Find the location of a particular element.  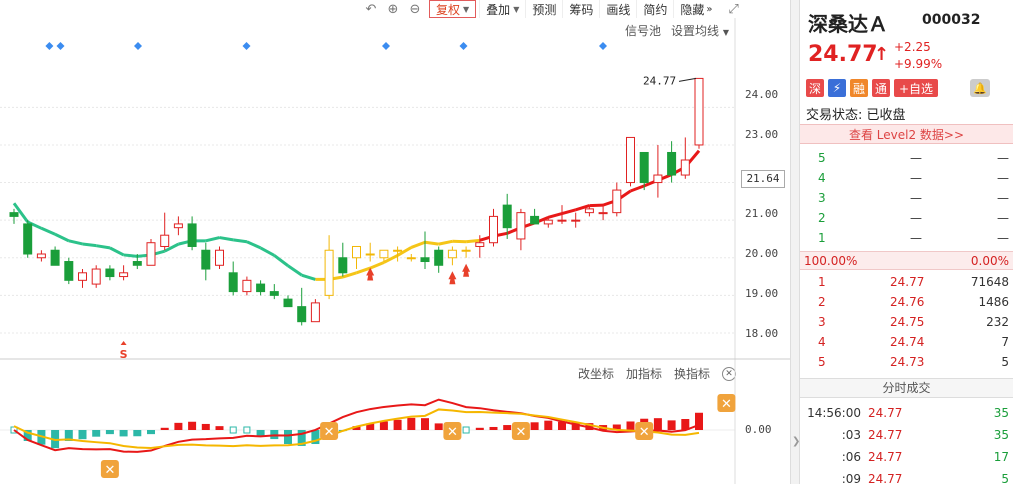

ask-row: 3— — is located at coordinates (913, 198).